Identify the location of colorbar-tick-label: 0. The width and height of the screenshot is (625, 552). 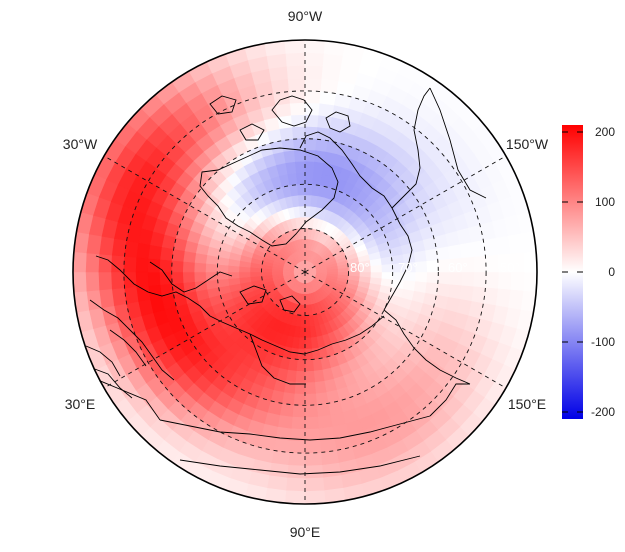
(611, 272).